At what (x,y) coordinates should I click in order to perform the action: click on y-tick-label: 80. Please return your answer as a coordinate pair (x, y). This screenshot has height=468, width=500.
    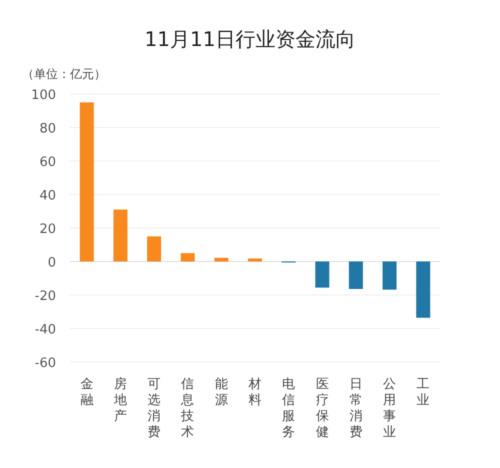
    Looking at the image, I should click on (47, 129).